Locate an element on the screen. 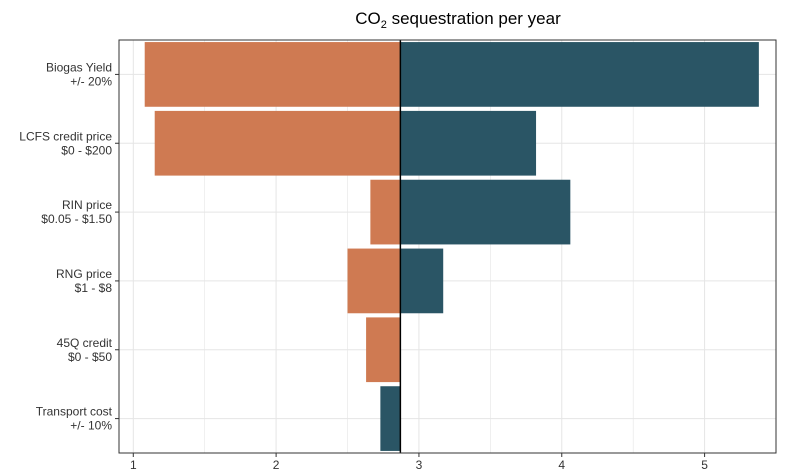  category-range-label: +/- 20% is located at coordinates (91, 81).